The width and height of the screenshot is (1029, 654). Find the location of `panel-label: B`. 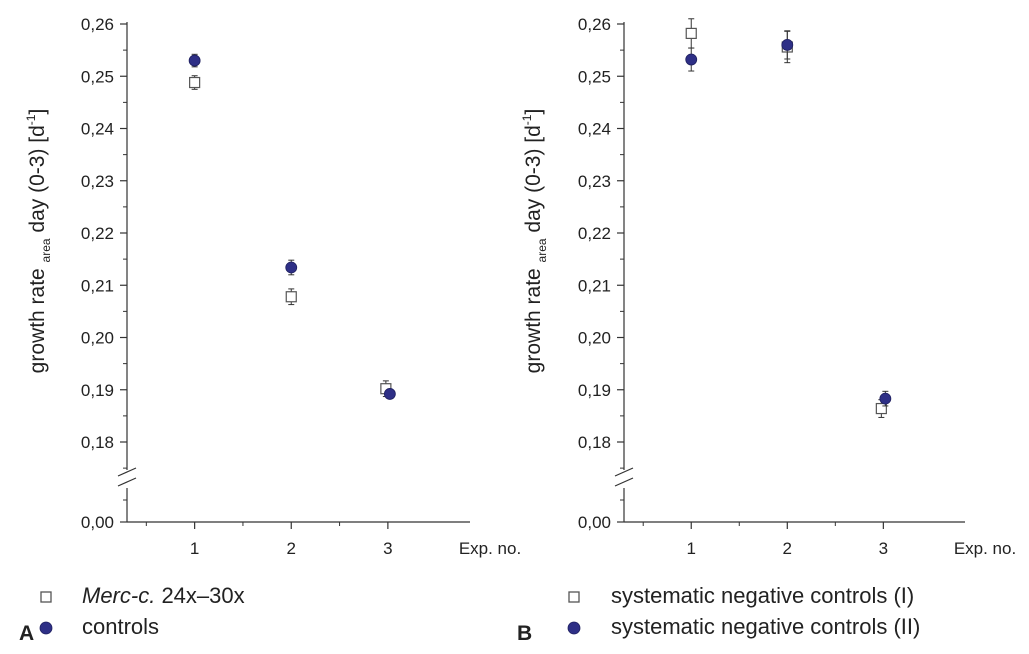

panel-label: B is located at coordinates (524, 633).